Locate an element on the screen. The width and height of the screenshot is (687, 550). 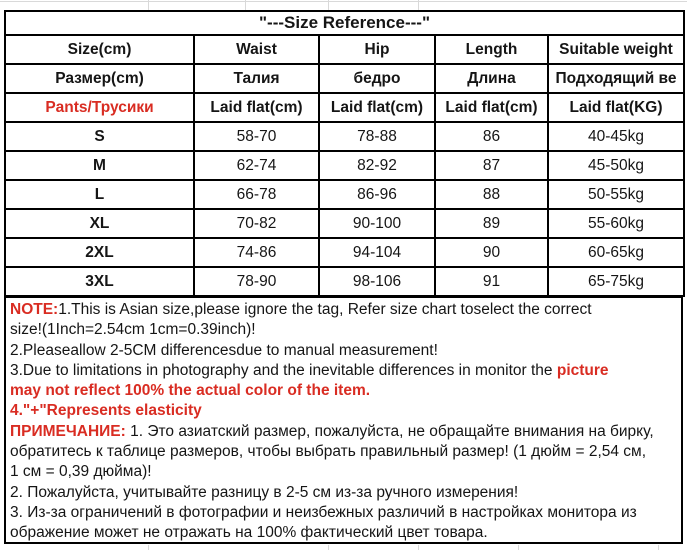
size-label: L is located at coordinates (99, 194).